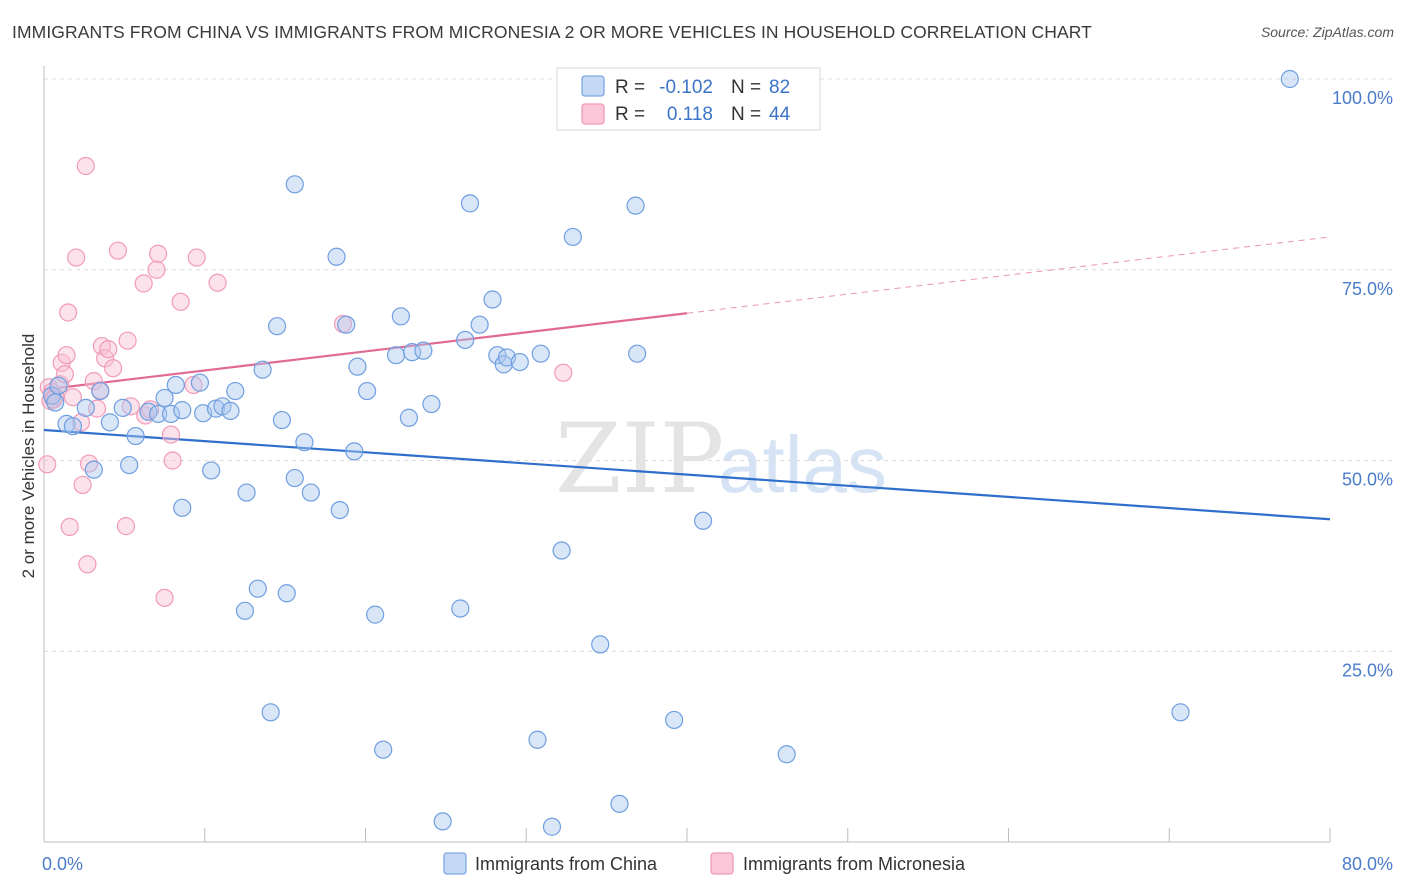 Image resolution: width=1406 pixels, height=892 pixels. Describe the element at coordinates (630, 114) in the screenshot. I see `micronesia-r-label: R =` at that location.